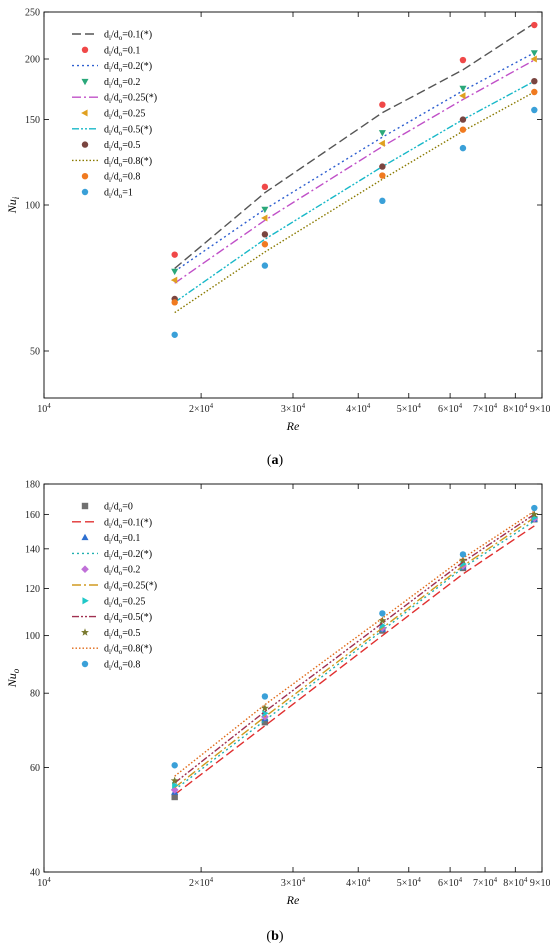  What do you see at coordinates (128, 523) in the screenshot?
I see `legend-entry-1: di/do=0.1(*)` at bounding box center [128, 523].